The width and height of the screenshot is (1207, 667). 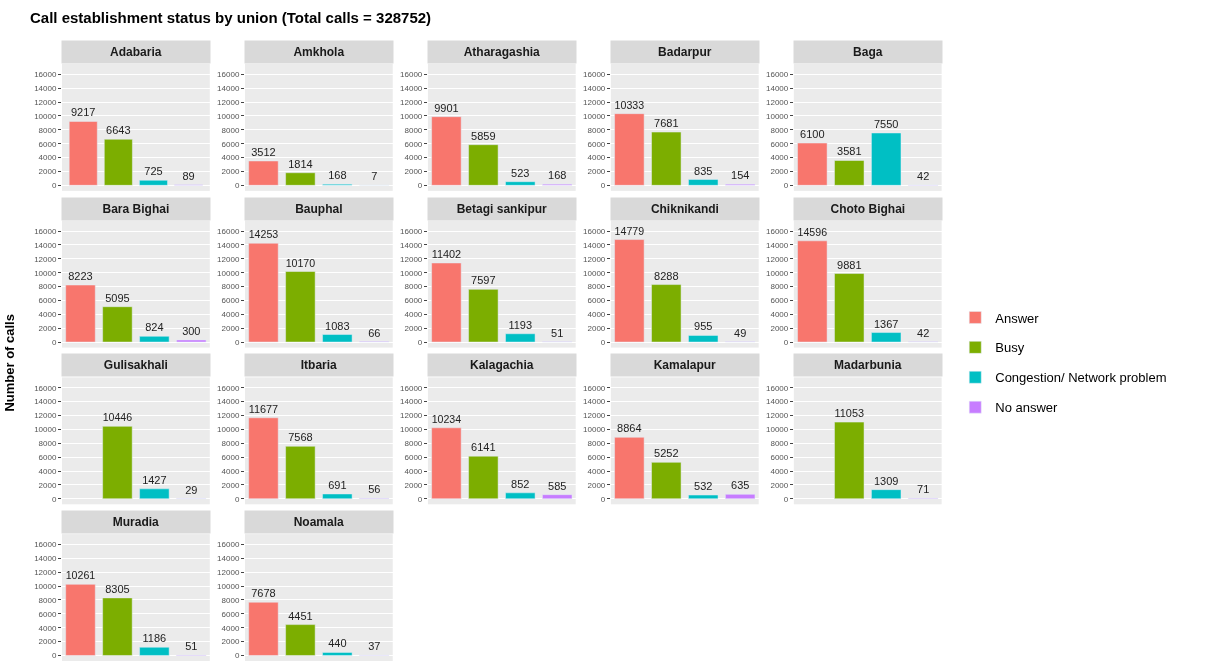 I want to click on data-label: 4451, so click(x=300, y=615).